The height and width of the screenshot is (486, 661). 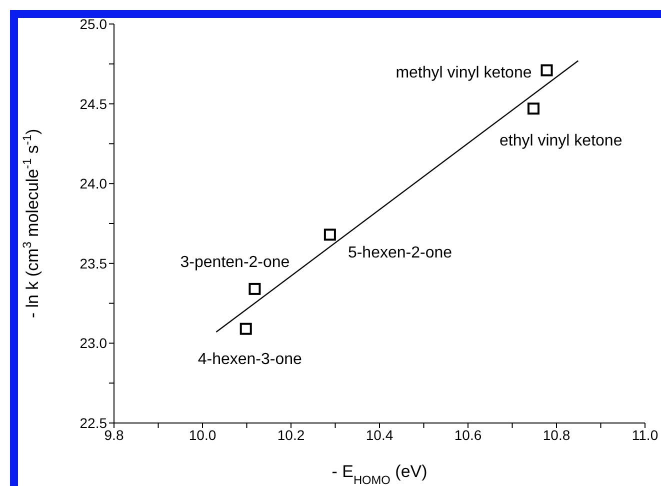 I want to click on annotation: 4-hexen-3-one, so click(x=250, y=359).